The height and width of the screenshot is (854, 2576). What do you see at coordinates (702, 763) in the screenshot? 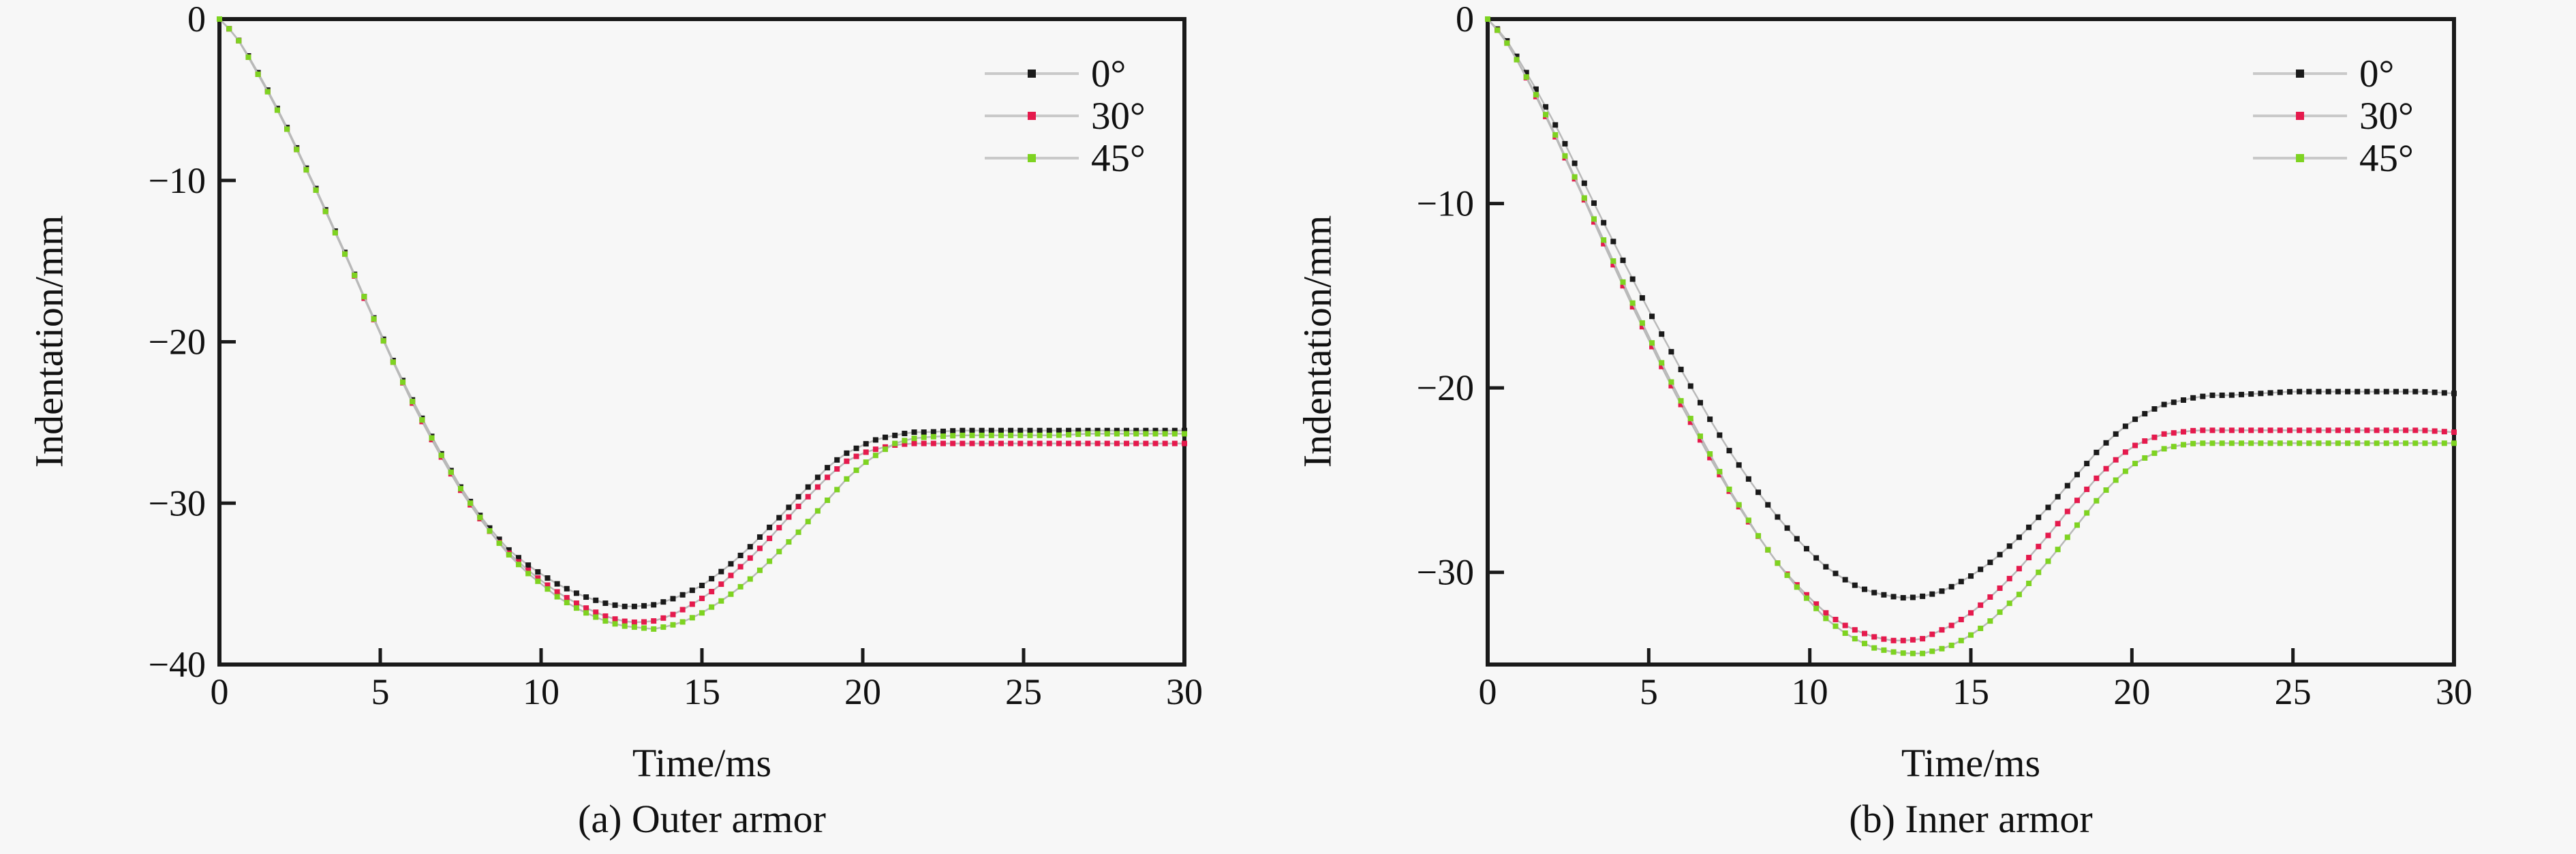
I see `x-axis-title-outer: Time/ms` at bounding box center [702, 763].